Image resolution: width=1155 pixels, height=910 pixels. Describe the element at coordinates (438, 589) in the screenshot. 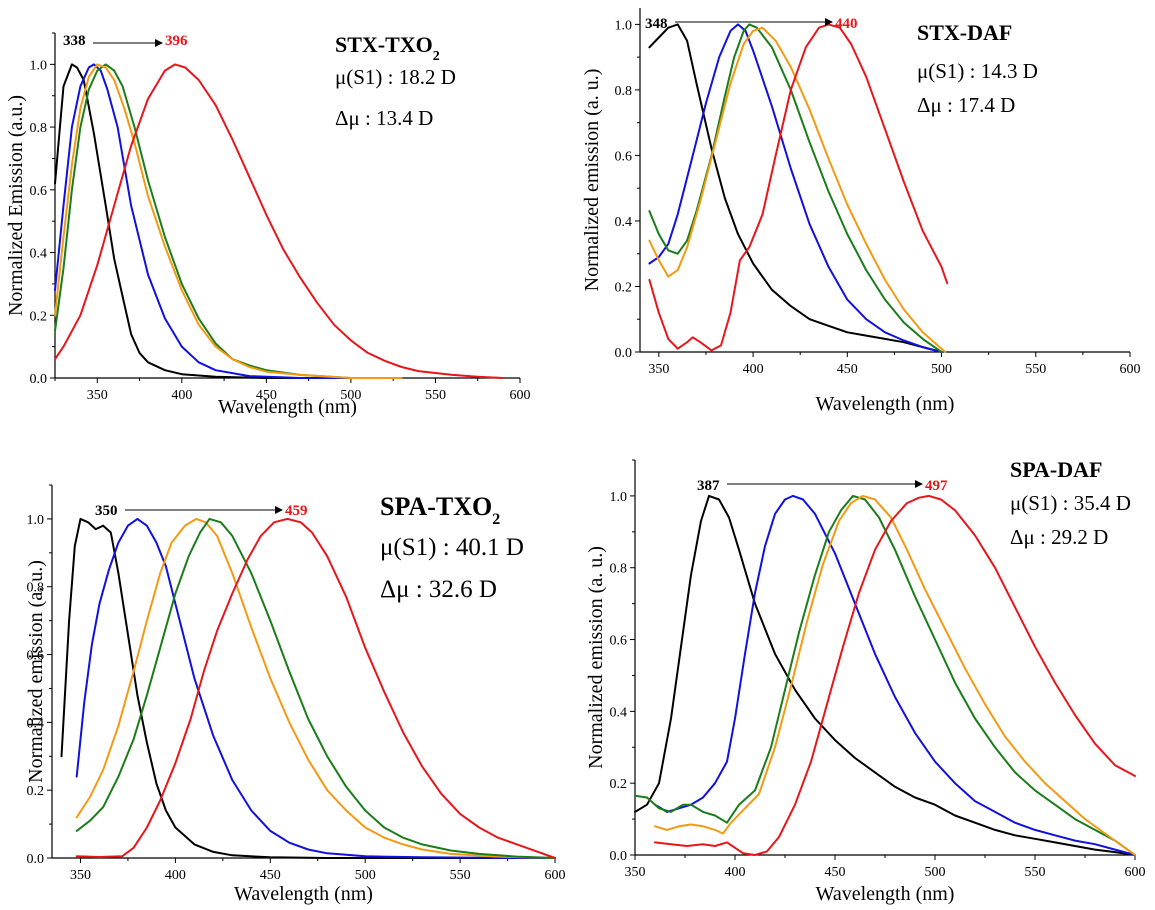

I see `dipole-change-label: Δμ : 32.6 D` at that location.